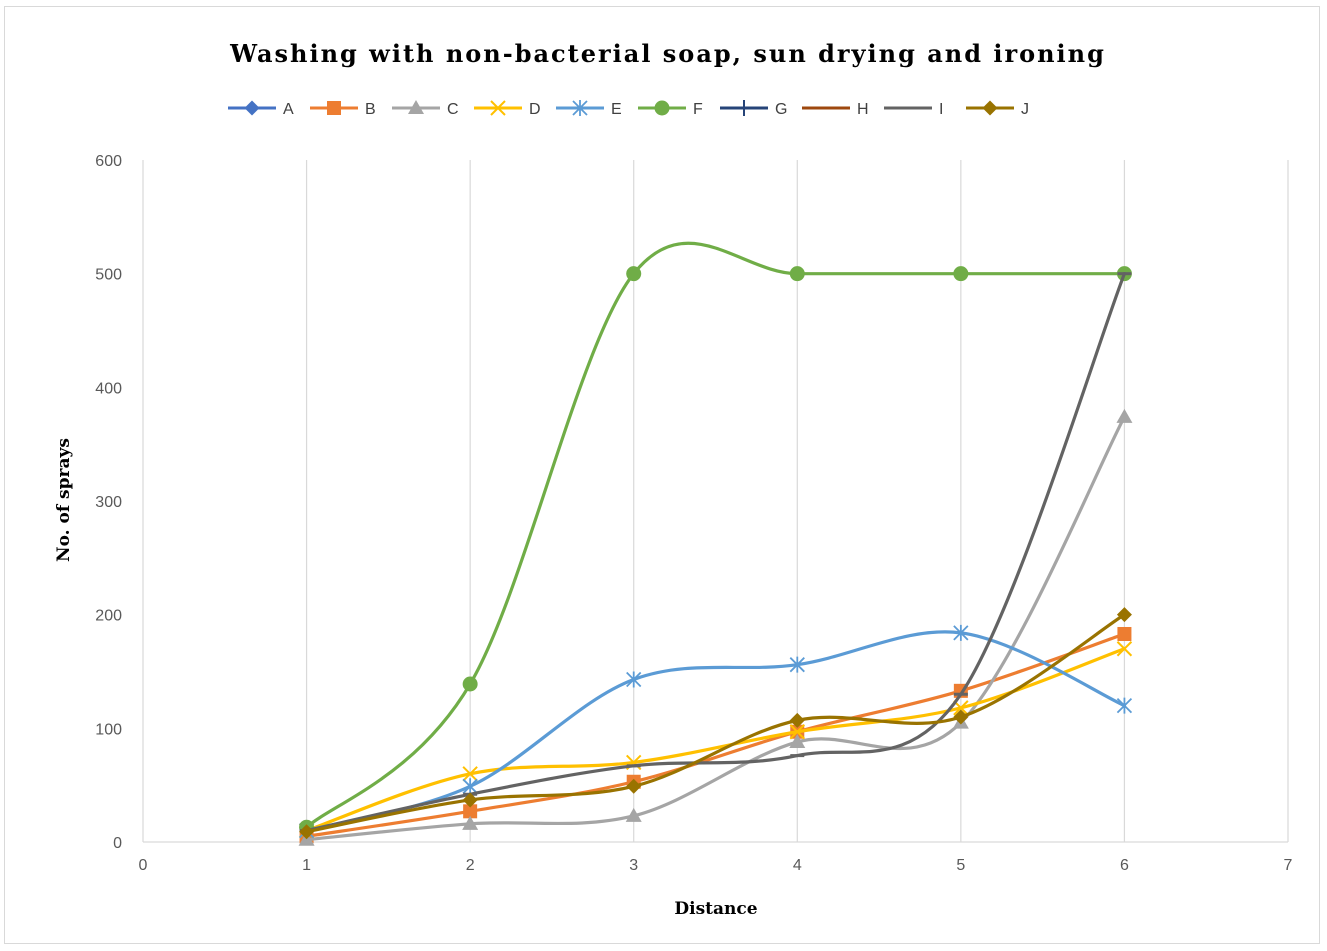 This screenshot has width=1327, height=951. I want to click on series-line-e, so click(715, 731).